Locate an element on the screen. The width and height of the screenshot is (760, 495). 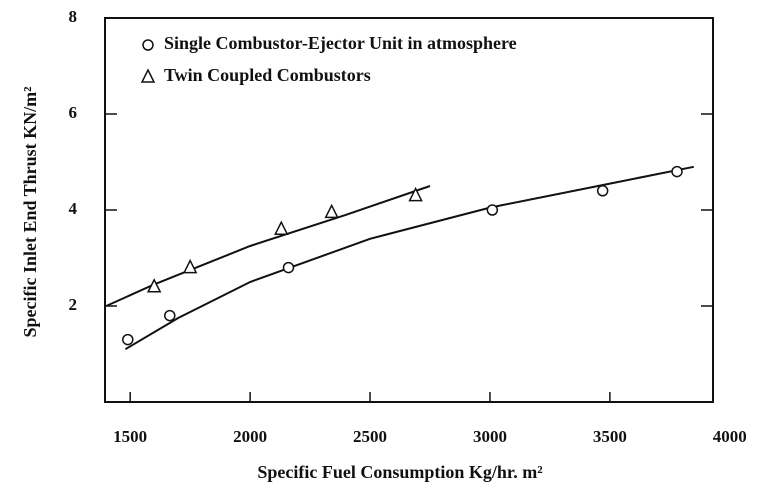
y-tick-label: 6 is located at coordinates (73, 112).